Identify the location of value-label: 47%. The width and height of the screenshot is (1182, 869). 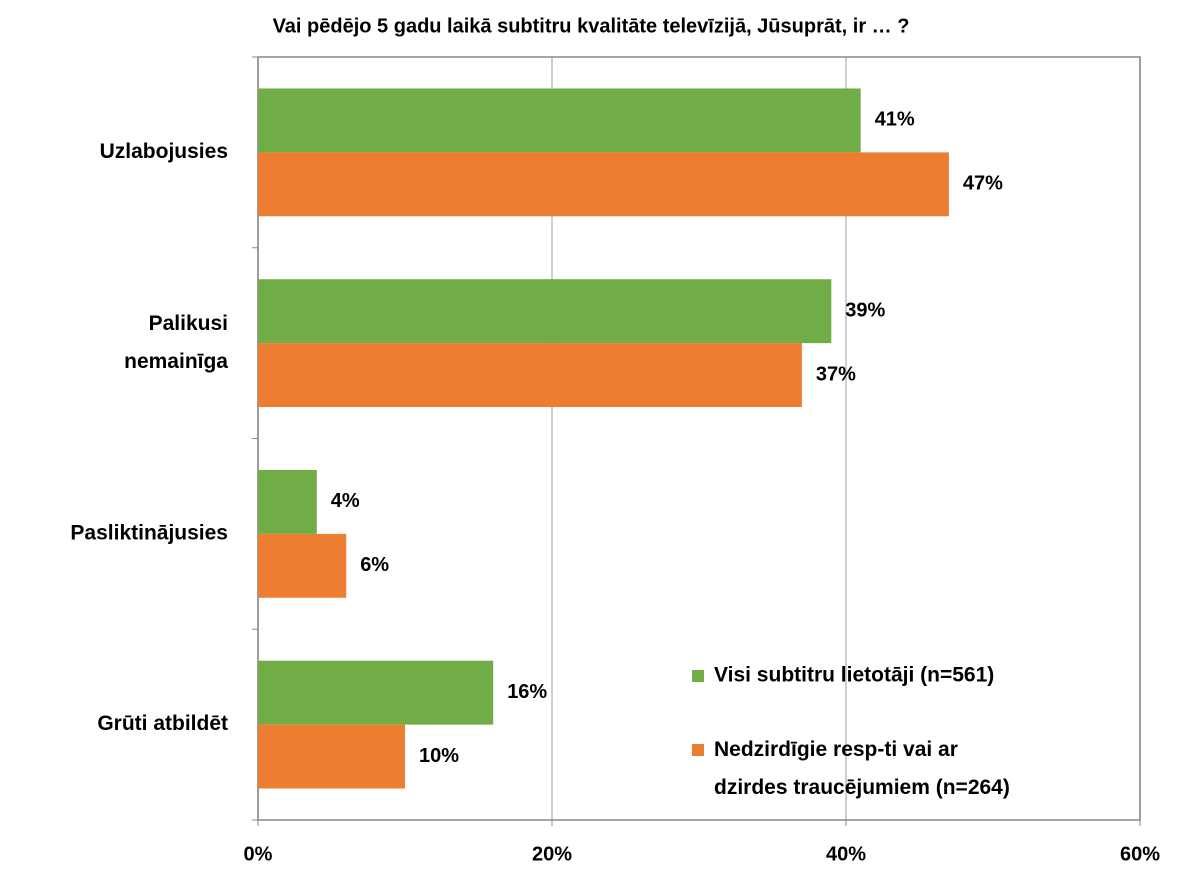
(983, 184).